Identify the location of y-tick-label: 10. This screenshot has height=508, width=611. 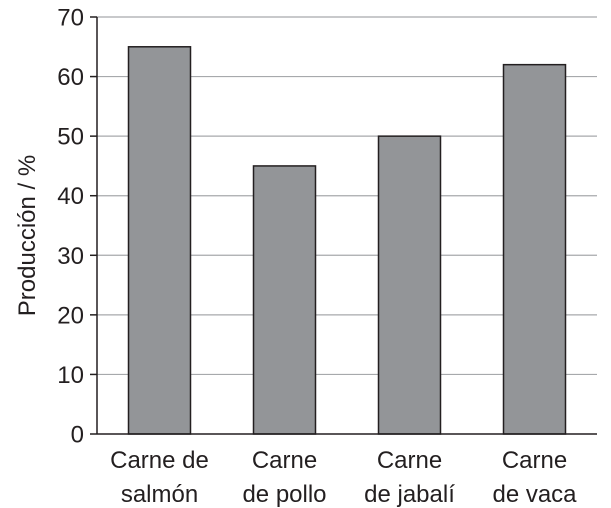
(70, 375).